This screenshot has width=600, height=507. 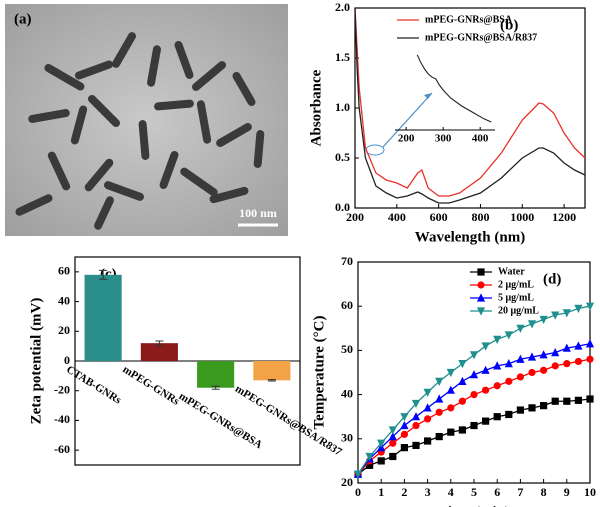 I want to click on inset-x-tick-label: 400, so click(x=480, y=139).